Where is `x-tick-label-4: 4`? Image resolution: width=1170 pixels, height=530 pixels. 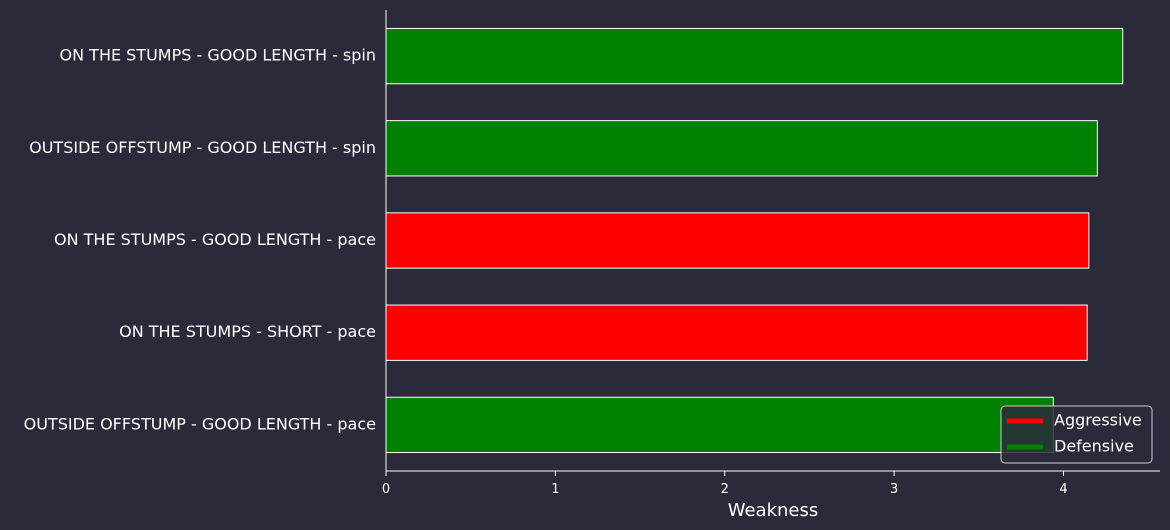
x-tick-label-4: 4 is located at coordinates (1063, 489).